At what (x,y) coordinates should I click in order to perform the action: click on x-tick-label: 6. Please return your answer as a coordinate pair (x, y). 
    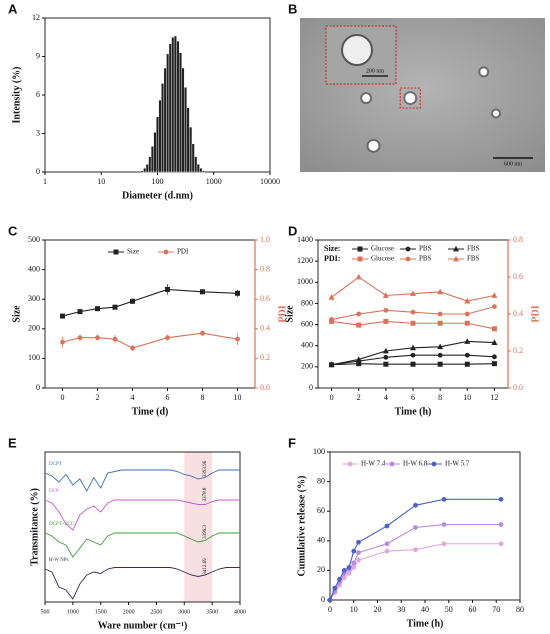
    Looking at the image, I should click on (168, 397).